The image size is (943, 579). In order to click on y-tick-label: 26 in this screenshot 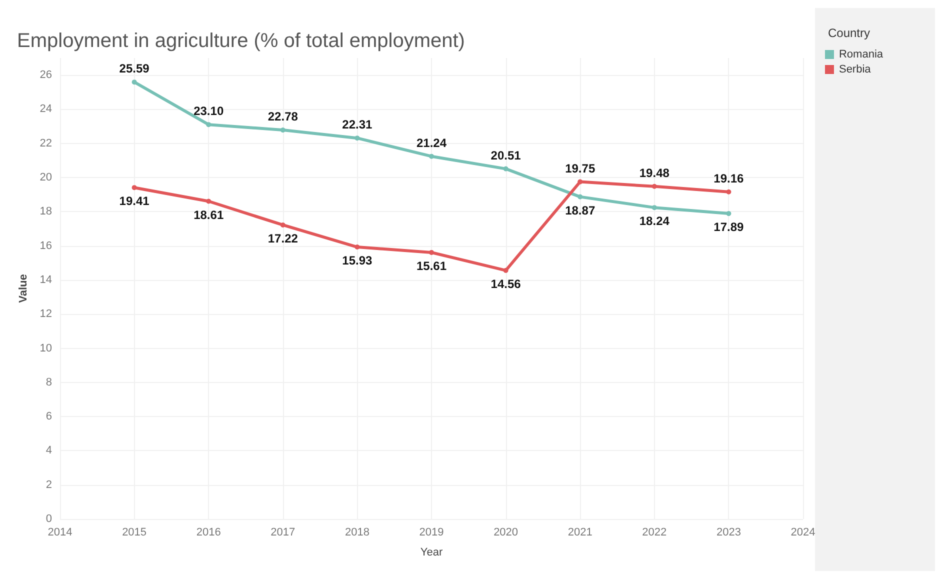, I will do `click(46, 75)`.